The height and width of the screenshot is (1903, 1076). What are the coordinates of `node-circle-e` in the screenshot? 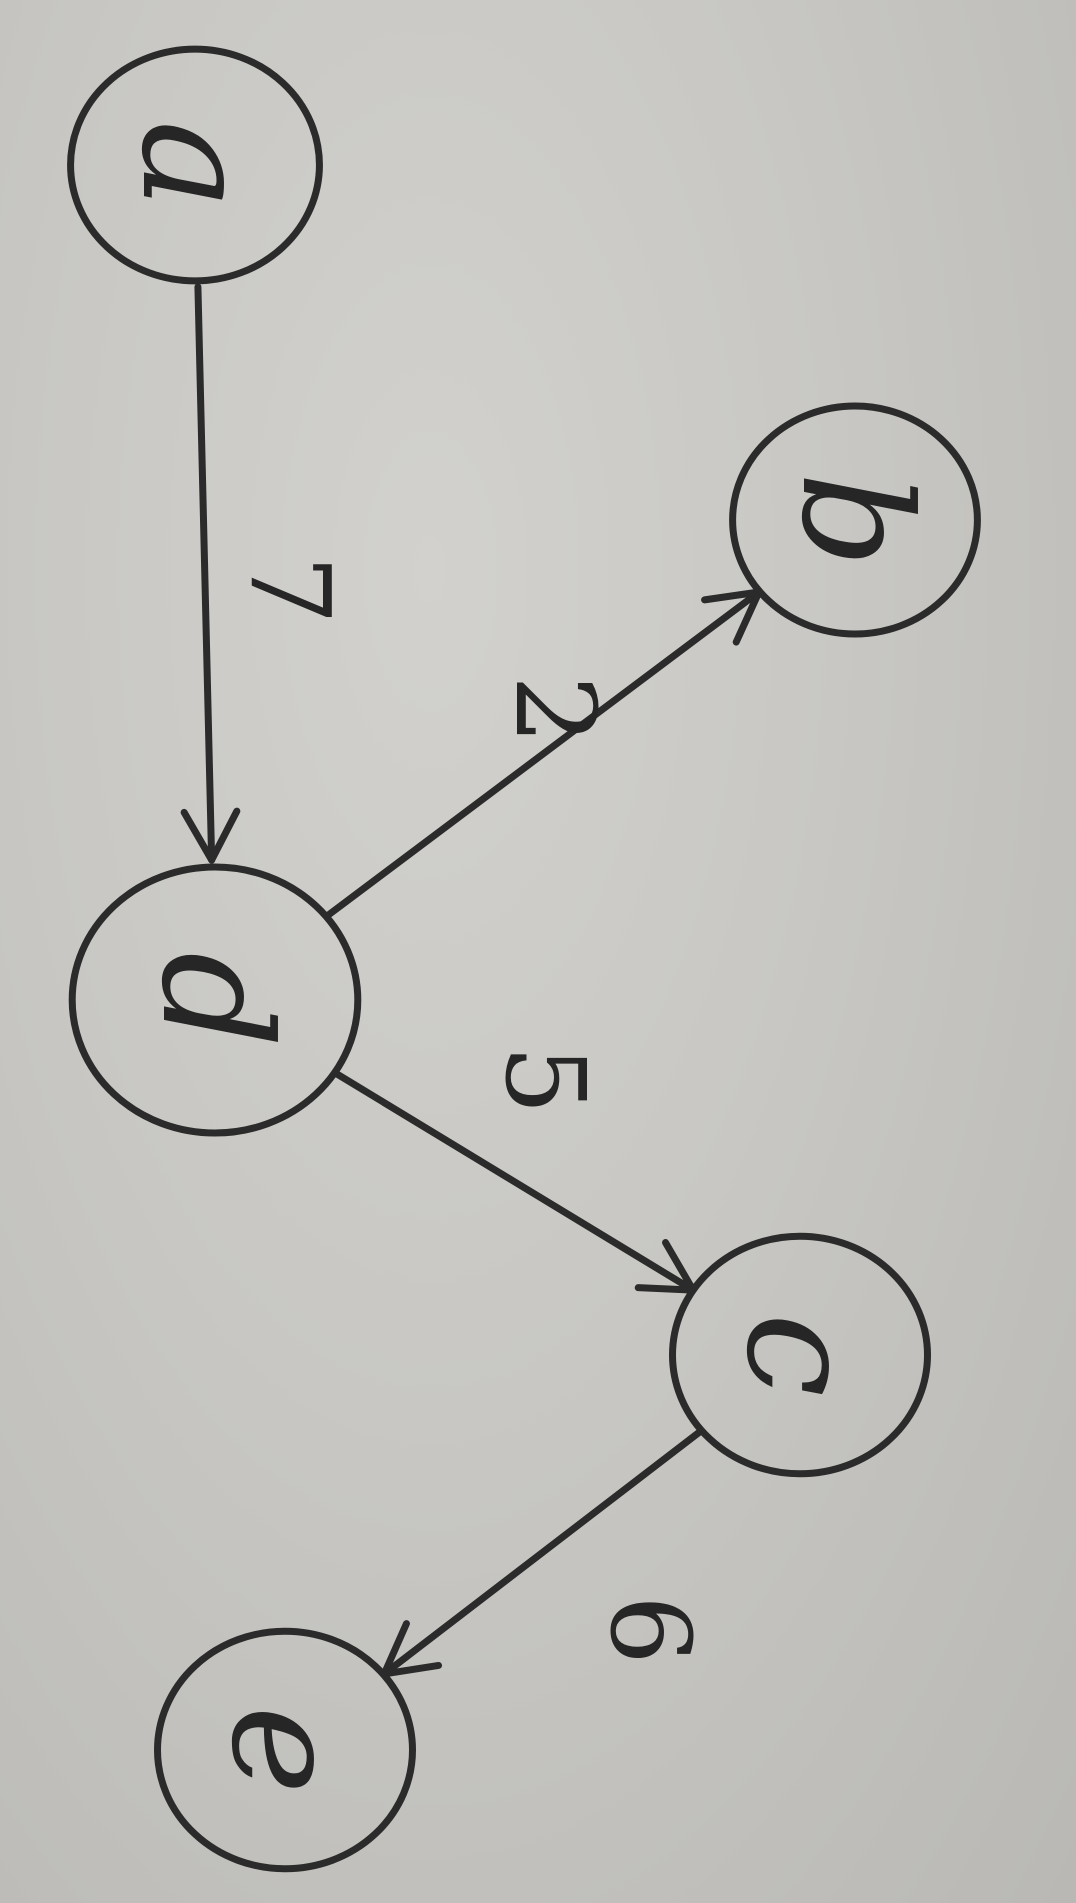 It's located at (285, 1750).